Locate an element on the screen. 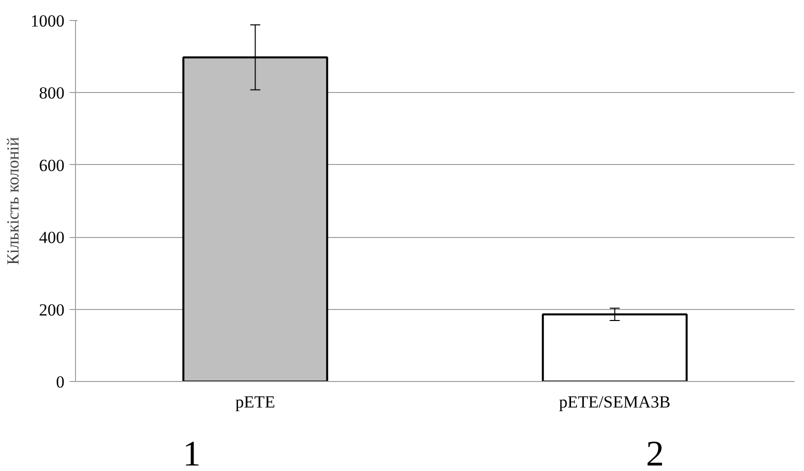 The width and height of the screenshot is (804, 471). y-tick-label: 600 is located at coordinates (51, 165).